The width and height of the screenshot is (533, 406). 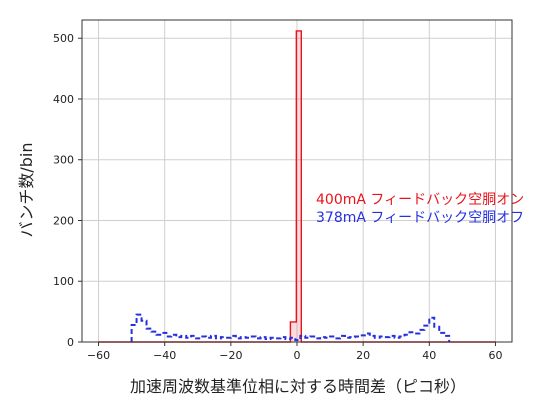 What do you see at coordinates (363, 355) in the screenshot?
I see `x-tick-label: 20` at bounding box center [363, 355].